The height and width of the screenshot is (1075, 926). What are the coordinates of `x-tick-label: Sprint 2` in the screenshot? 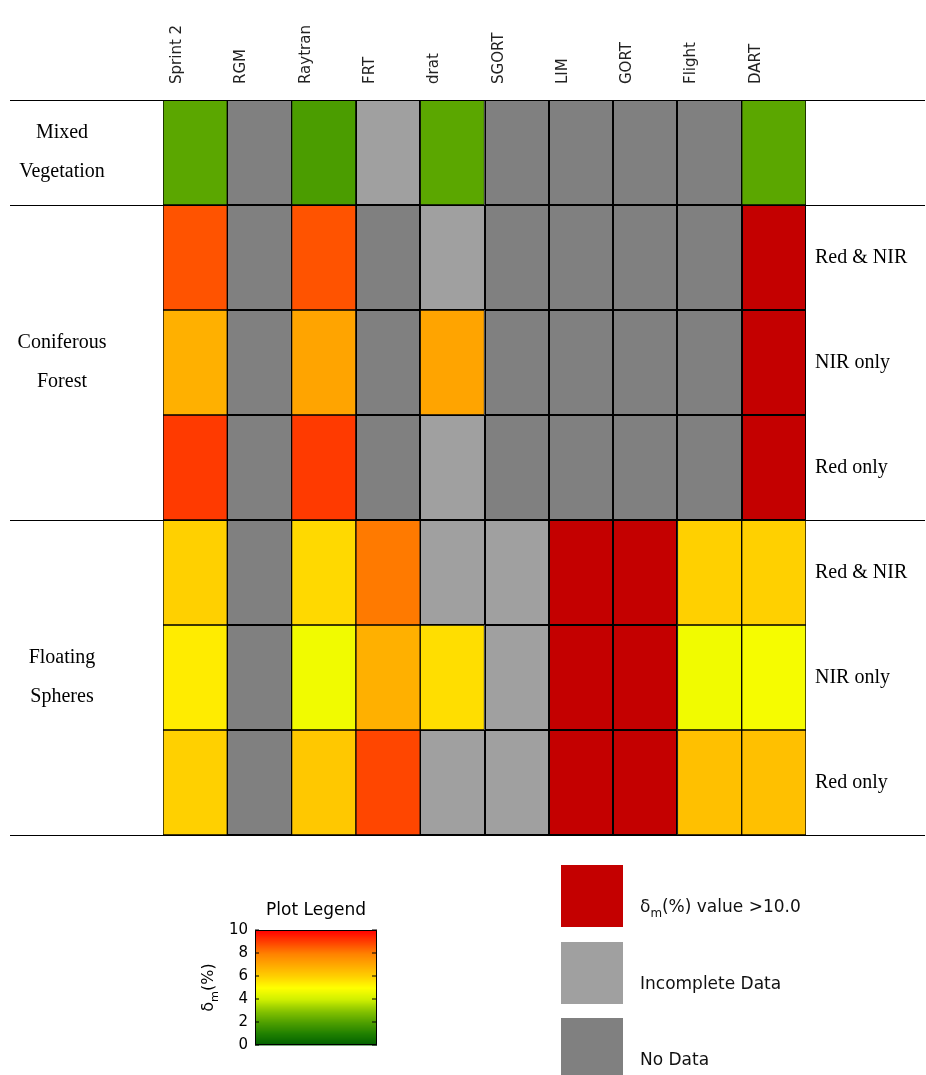 It's located at (176, 54).